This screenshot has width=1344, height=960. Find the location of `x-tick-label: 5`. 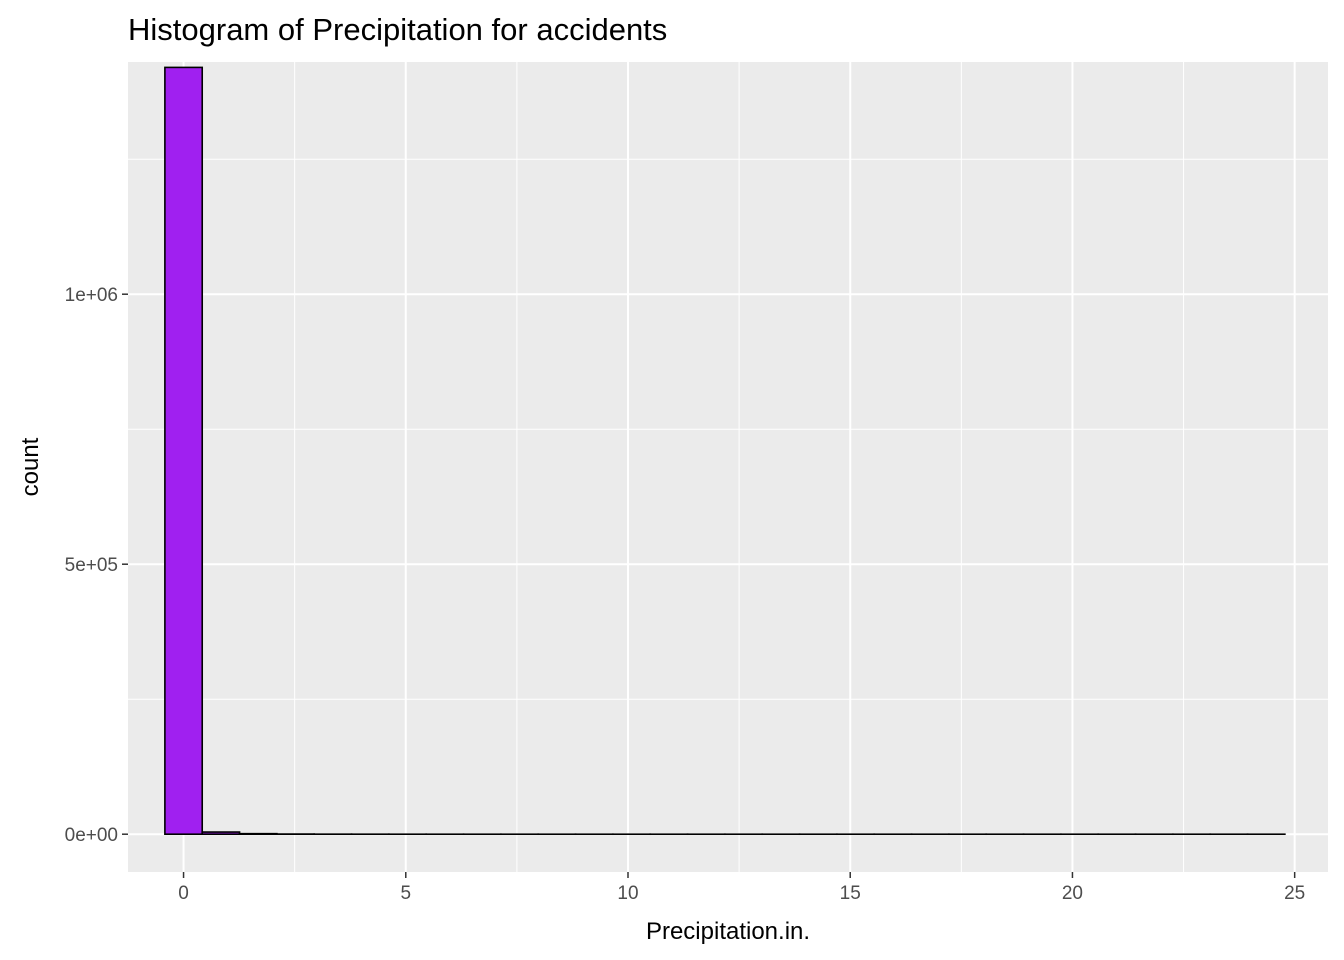

x-tick-label: 5 is located at coordinates (405, 893).